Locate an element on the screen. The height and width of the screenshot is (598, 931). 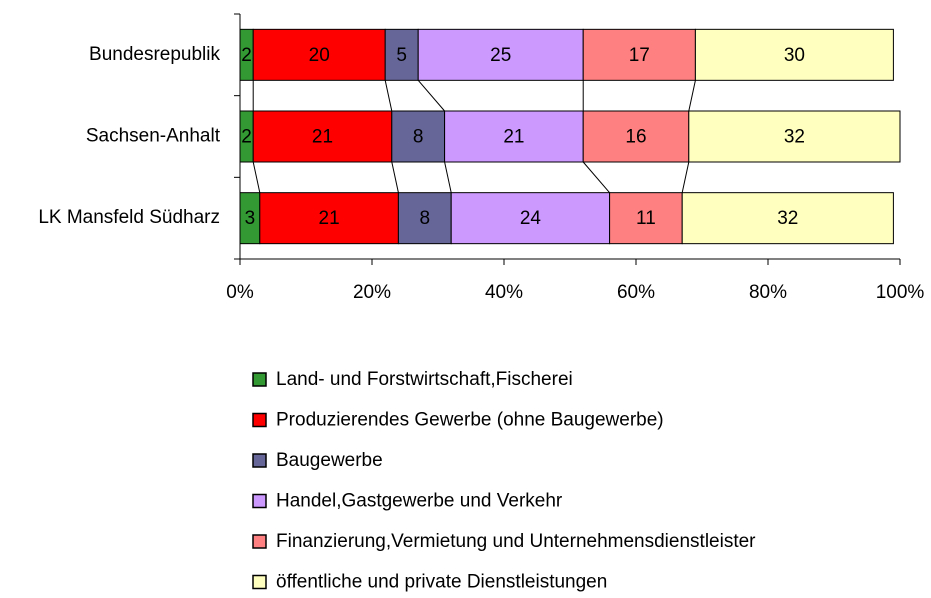
x-tick-label: 40% is located at coordinates (504, 292).